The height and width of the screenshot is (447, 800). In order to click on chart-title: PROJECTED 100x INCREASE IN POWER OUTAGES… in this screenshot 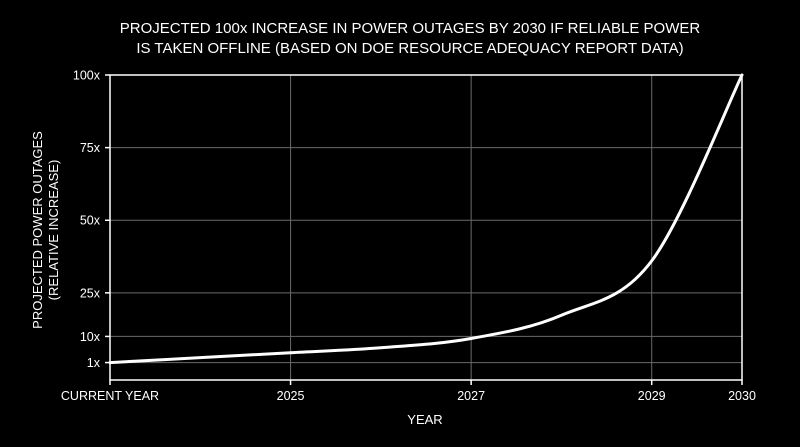, I will do `click(410, 38)`.